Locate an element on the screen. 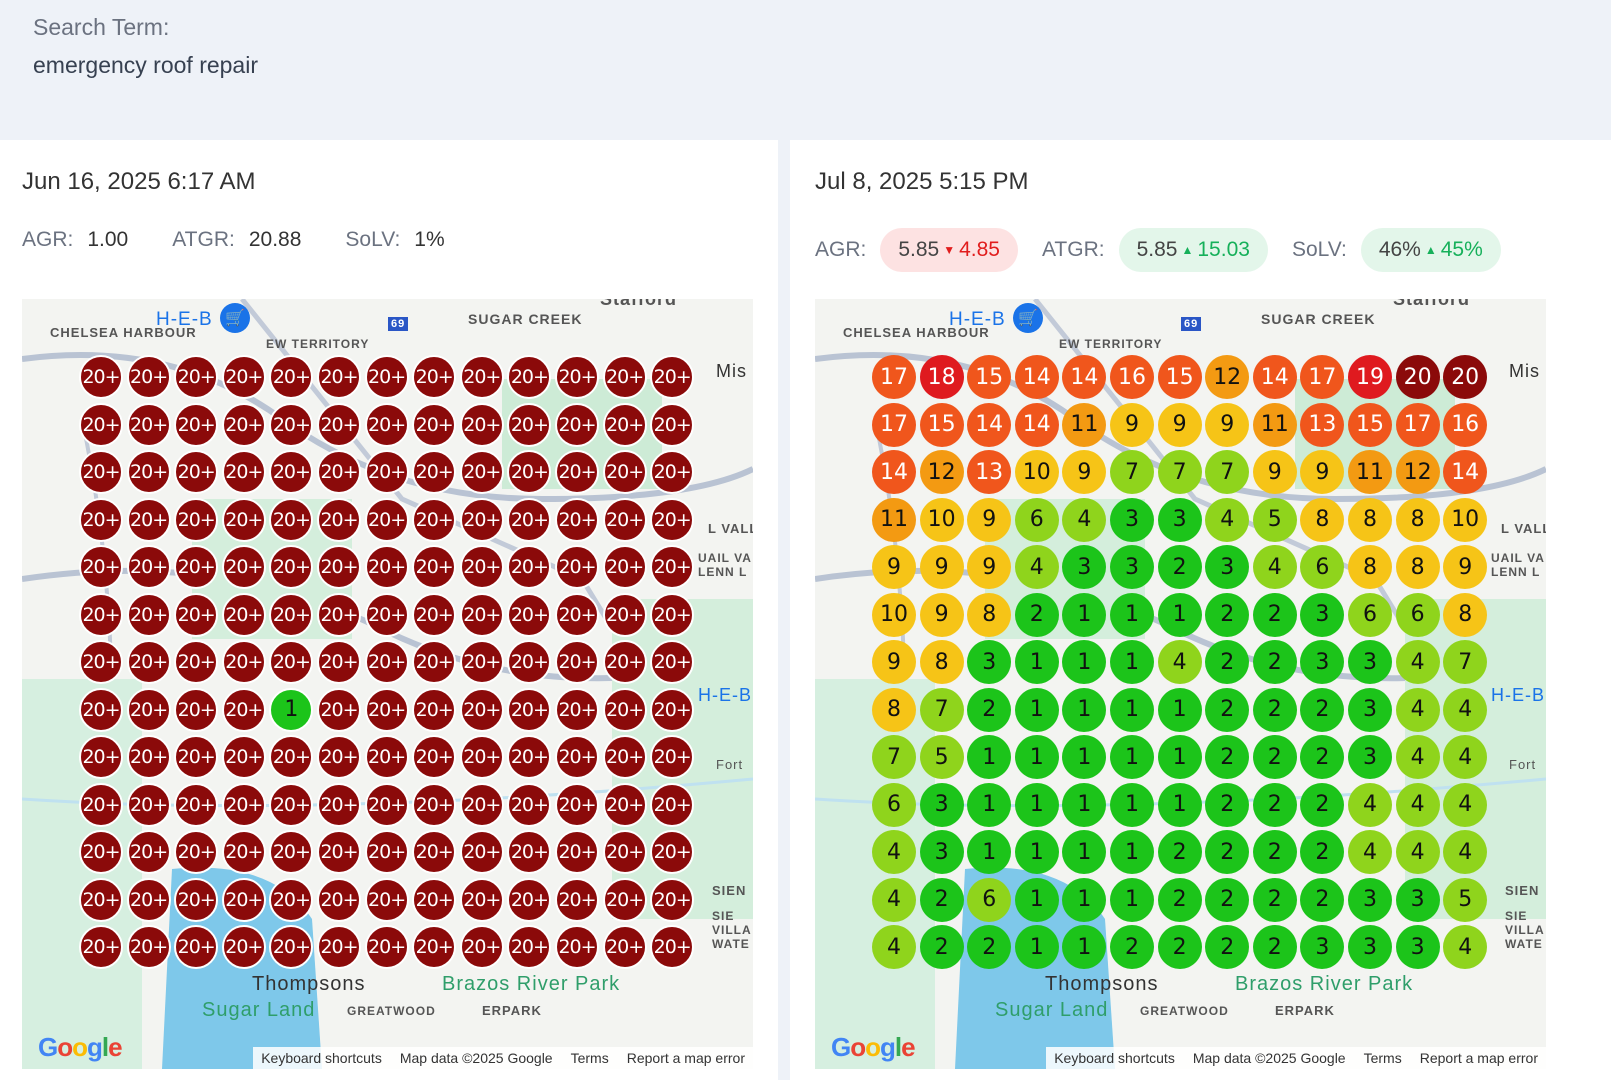 Image resolution: width=1611 pixels, height=1080 pixels. rank-pin: 9 is located at coordinates (894, 567).